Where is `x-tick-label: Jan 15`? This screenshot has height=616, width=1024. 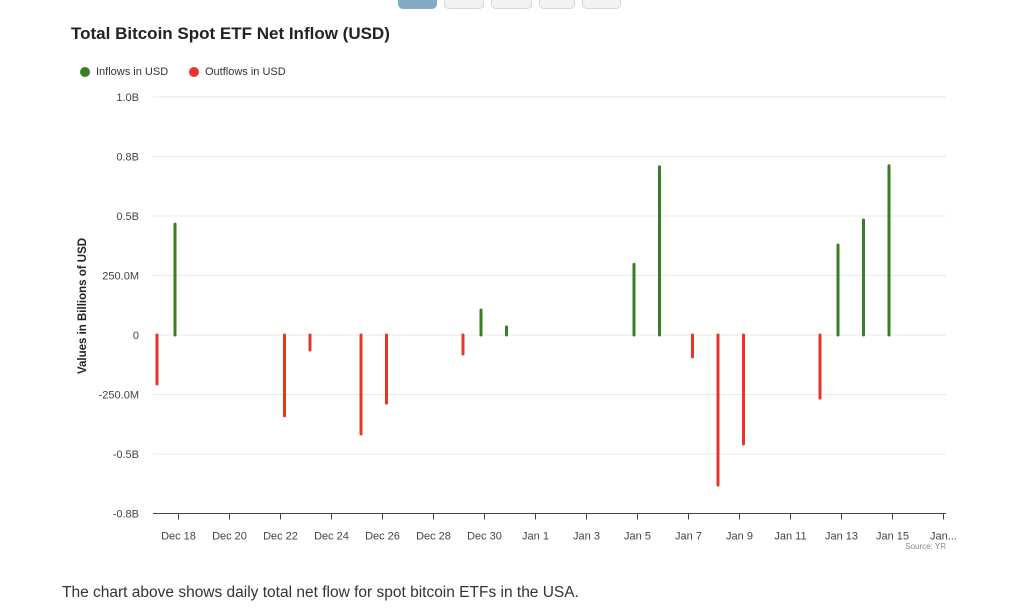
x-tick-label: Jan 15 is located at coordinates (892, 537).